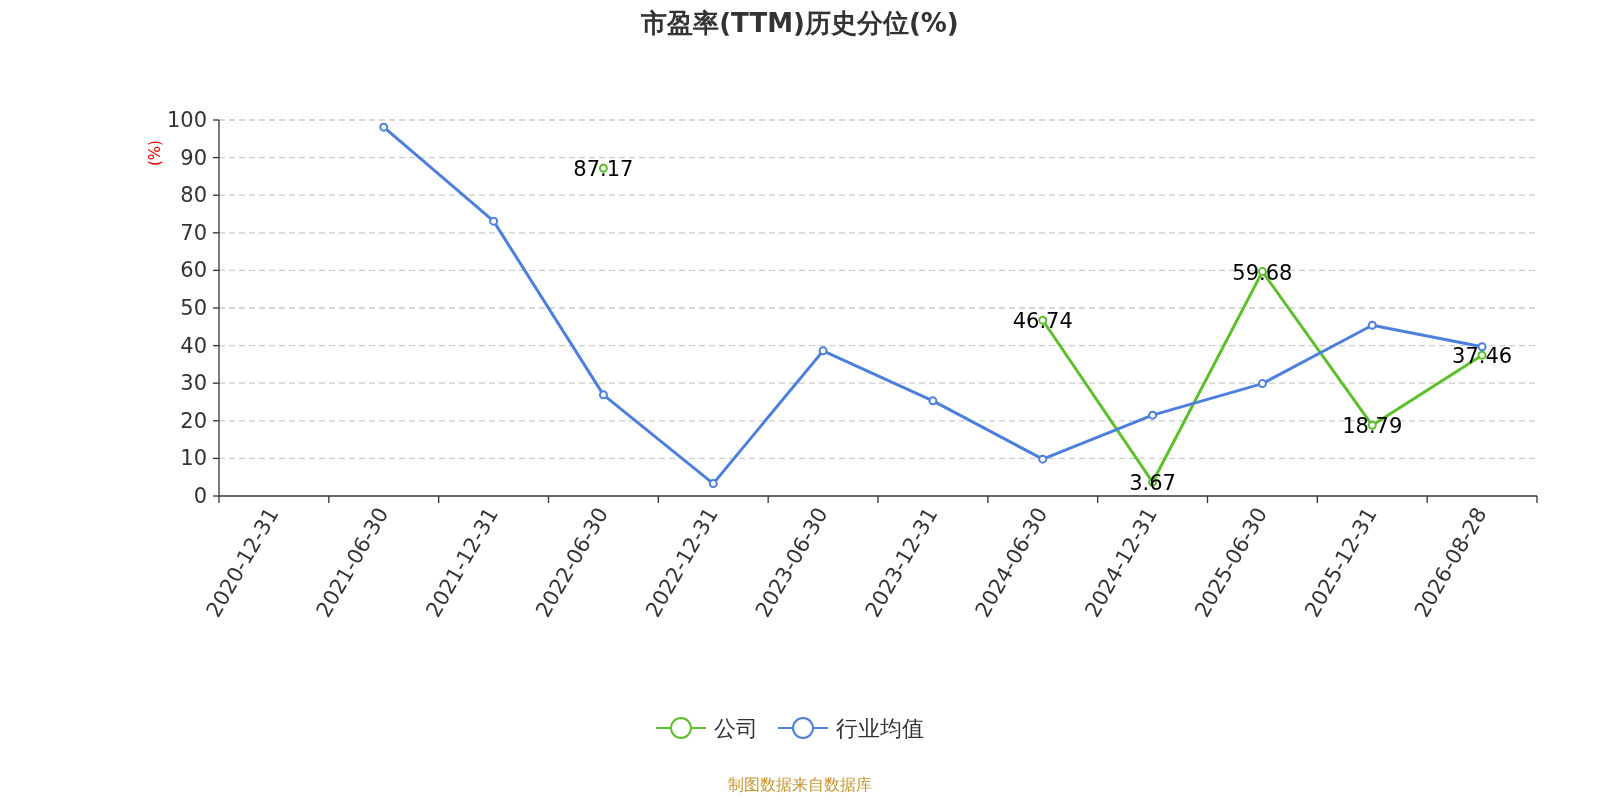 The height and width of the screenshot is (800, 1600). I want to click on y-tick-label: 0, so click(200, 496).